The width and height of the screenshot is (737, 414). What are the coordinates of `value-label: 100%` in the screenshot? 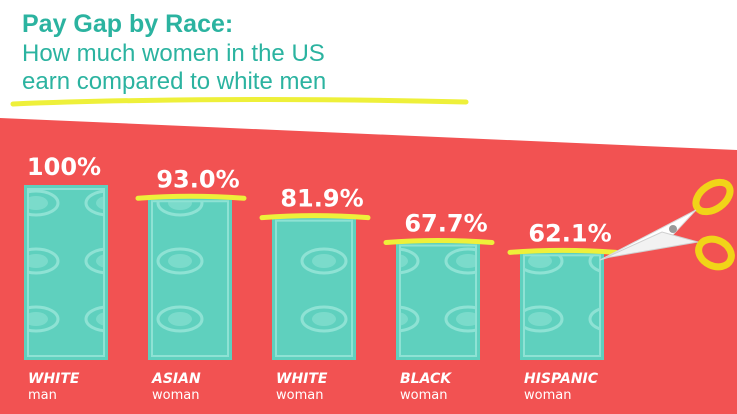 It's located at (64, 167).